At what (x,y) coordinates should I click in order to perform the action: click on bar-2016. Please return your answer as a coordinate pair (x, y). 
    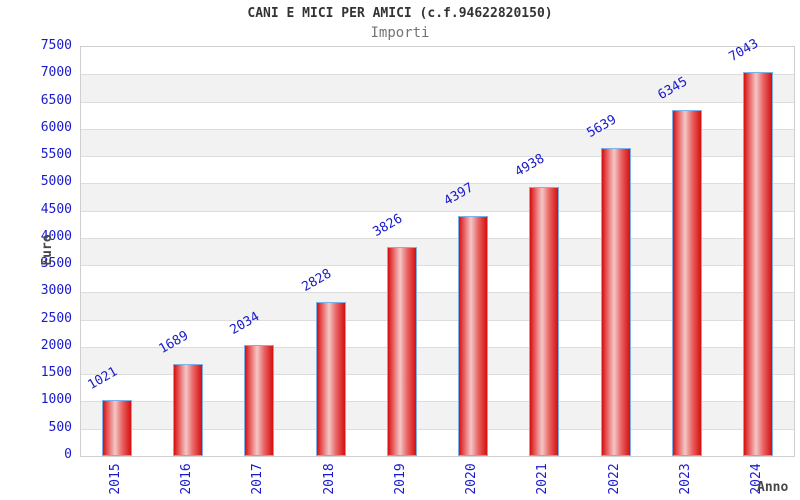
    Looking at the image, I should click on (187, 409).